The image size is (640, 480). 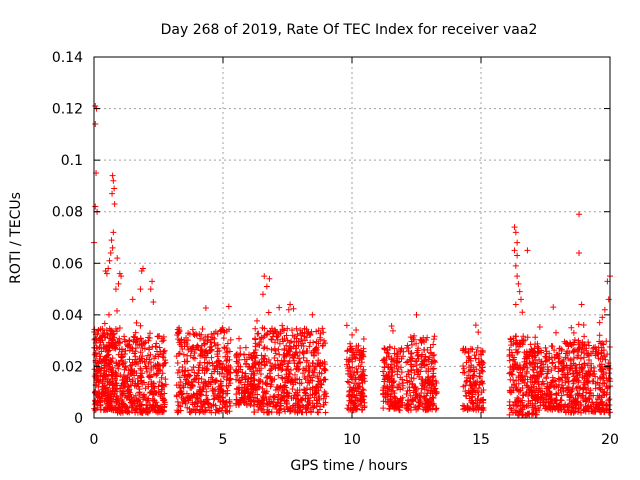 I want to click on x-tick-label: 15, so click(x=481, y=440).